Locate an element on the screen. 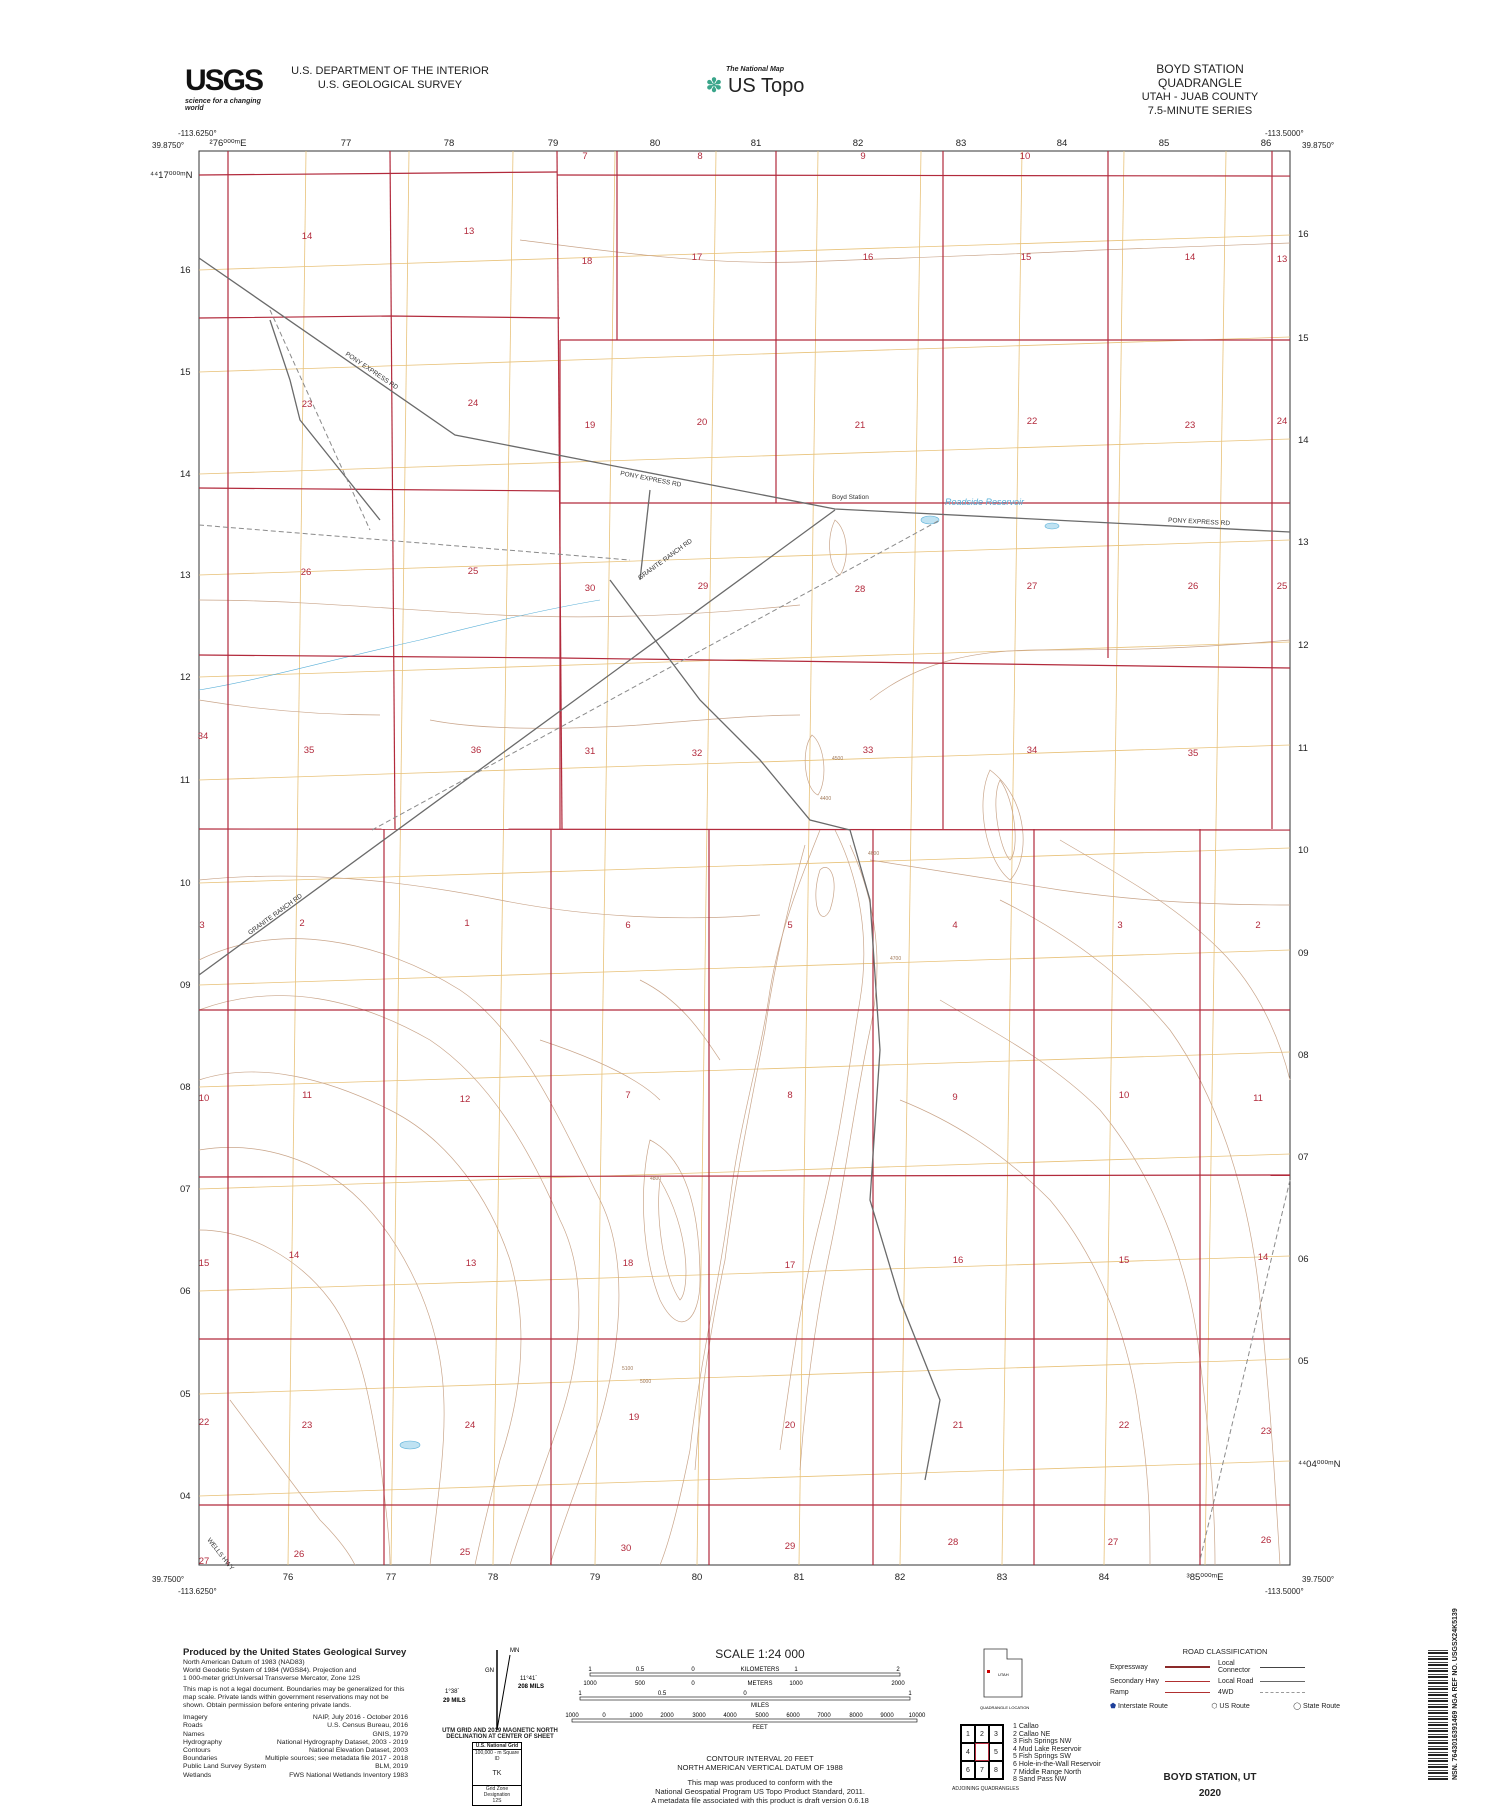 The width and height of the screenshot is (1500, 1813). adjoining-cell: 3 is located at coordinates (996, 1734).